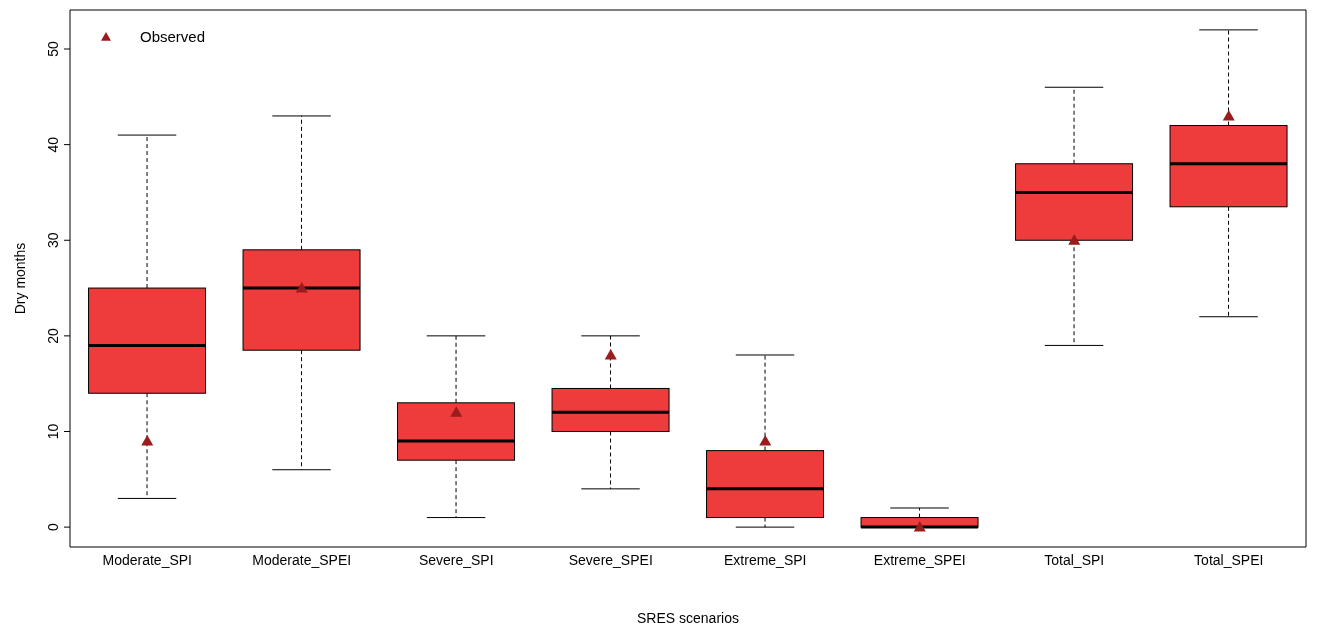 The image size is (1322, 644). I want to click on x-tick-label: Total_SPEI, so click(1229, 559).